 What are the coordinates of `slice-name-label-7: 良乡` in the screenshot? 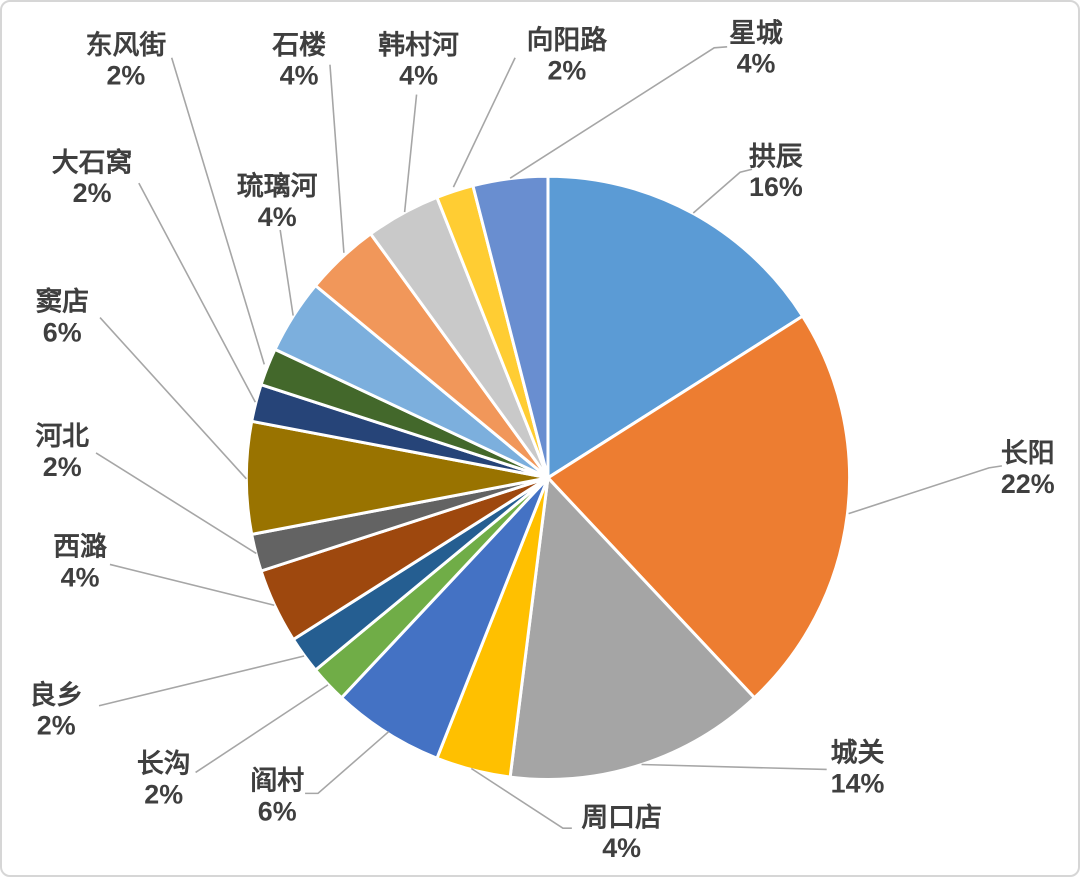 It's located at (56, 694).